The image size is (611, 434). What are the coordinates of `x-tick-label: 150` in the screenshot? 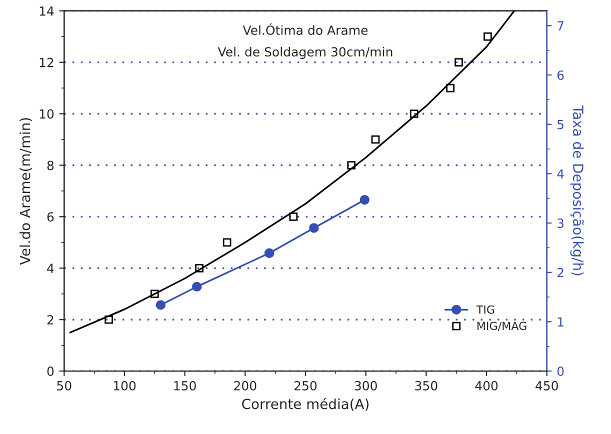 It's located at (185, 385).